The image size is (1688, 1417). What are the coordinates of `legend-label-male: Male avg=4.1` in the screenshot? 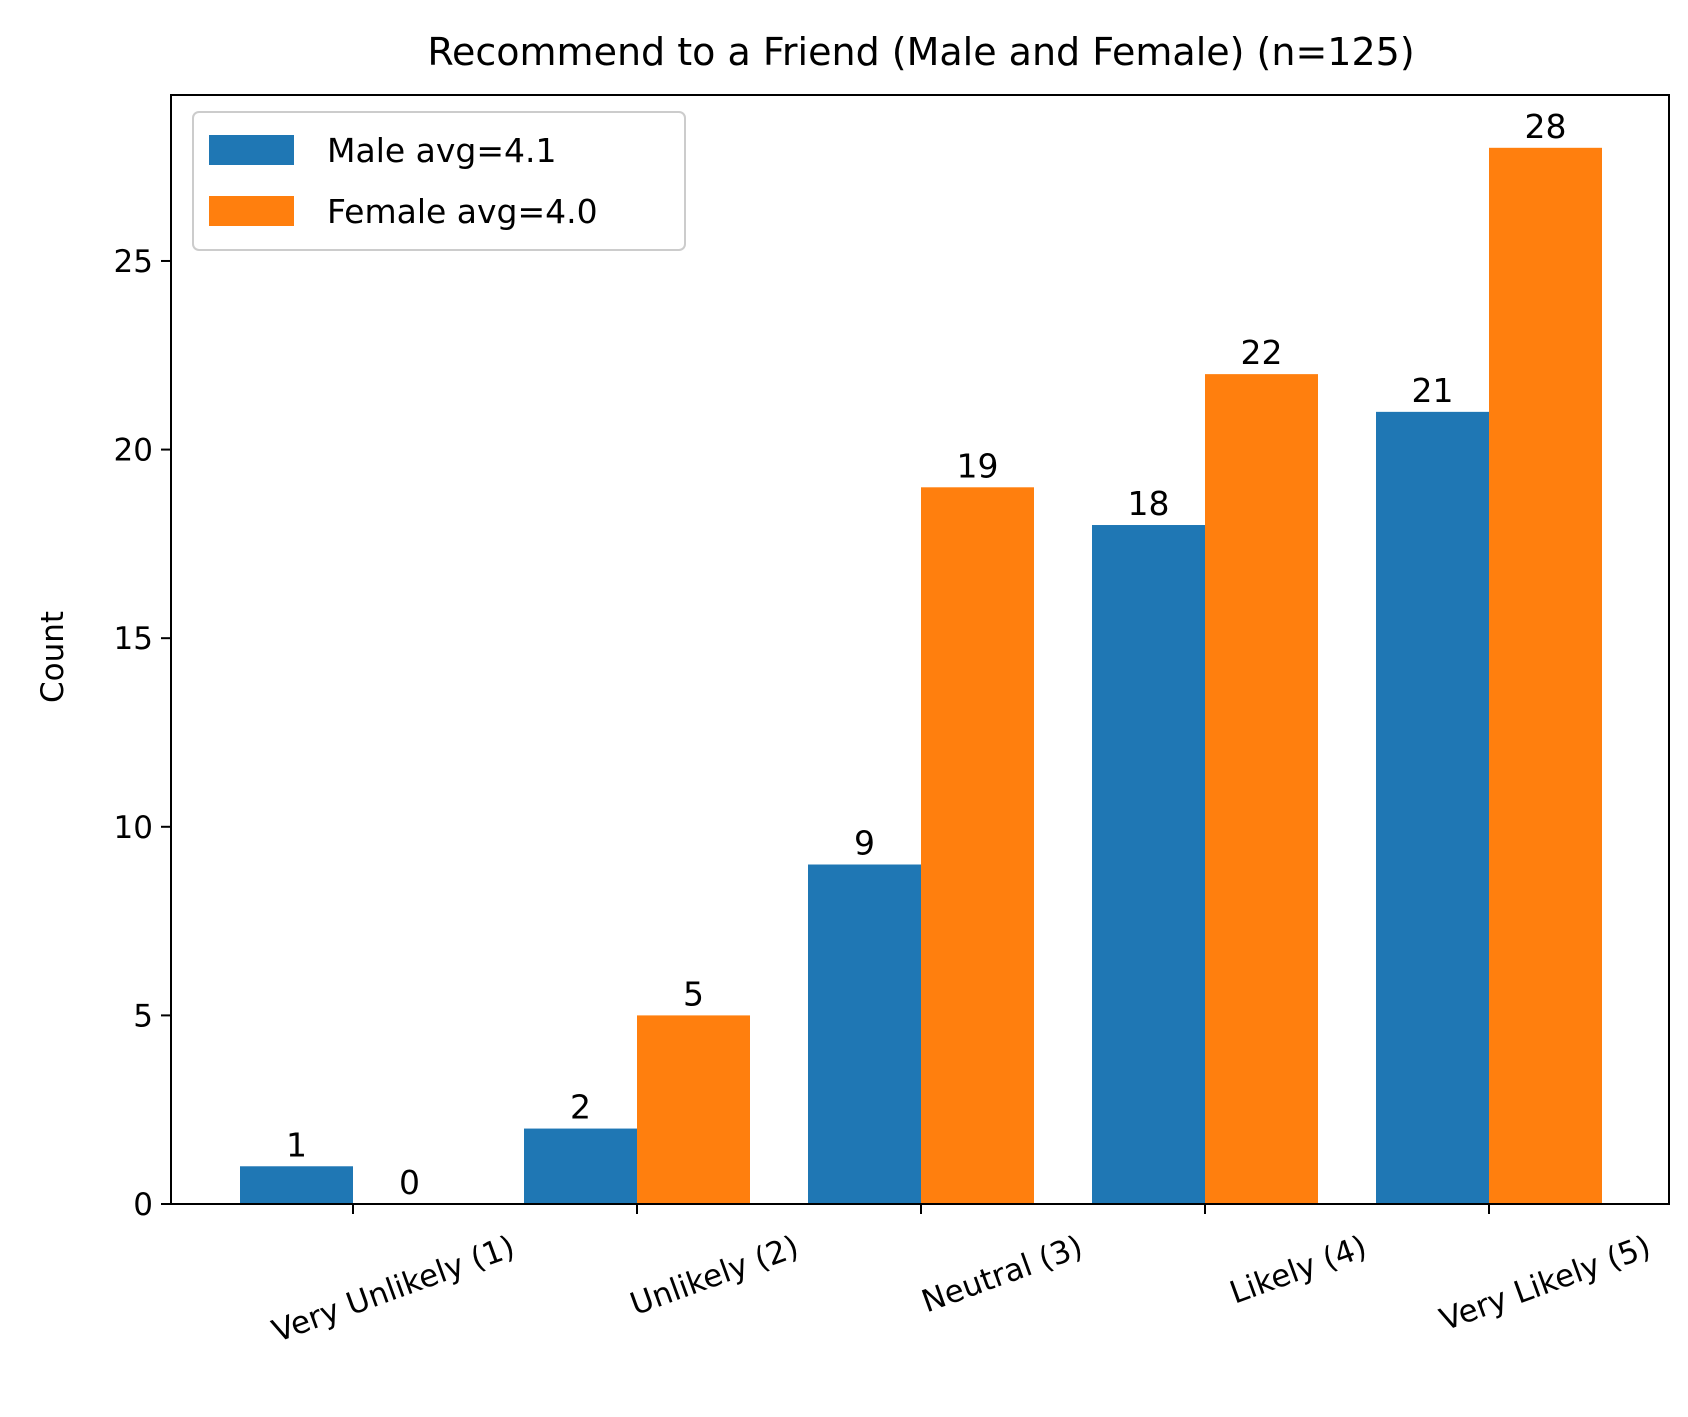 It's located at (442, 150).